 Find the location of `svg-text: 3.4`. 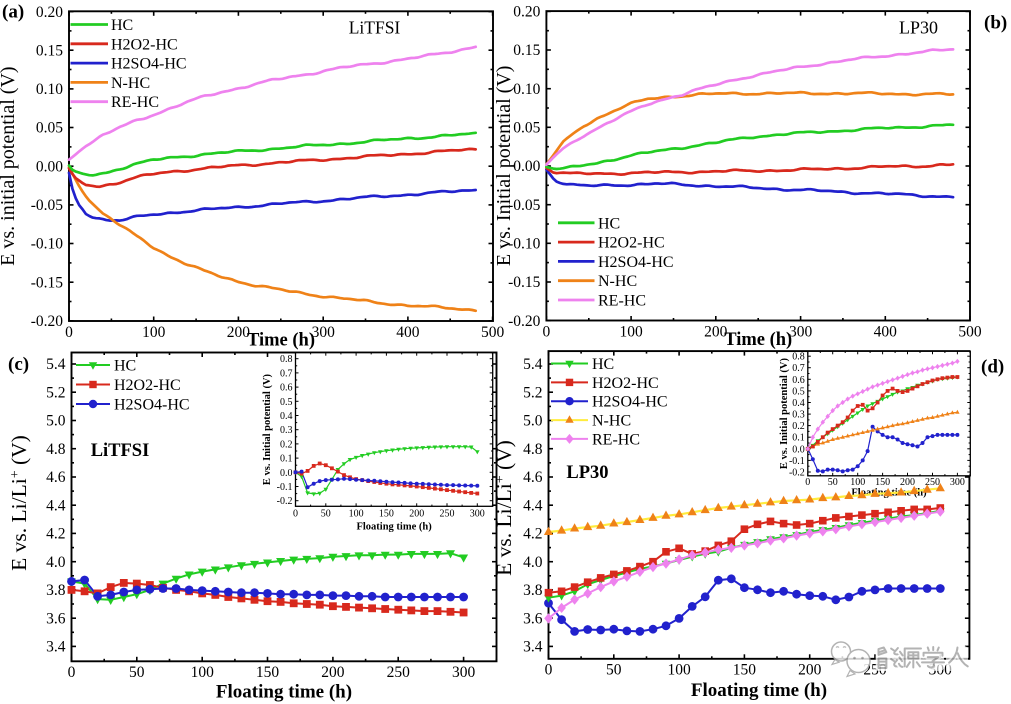

svg-text: 3.4 is located at coordinates (533, 647).